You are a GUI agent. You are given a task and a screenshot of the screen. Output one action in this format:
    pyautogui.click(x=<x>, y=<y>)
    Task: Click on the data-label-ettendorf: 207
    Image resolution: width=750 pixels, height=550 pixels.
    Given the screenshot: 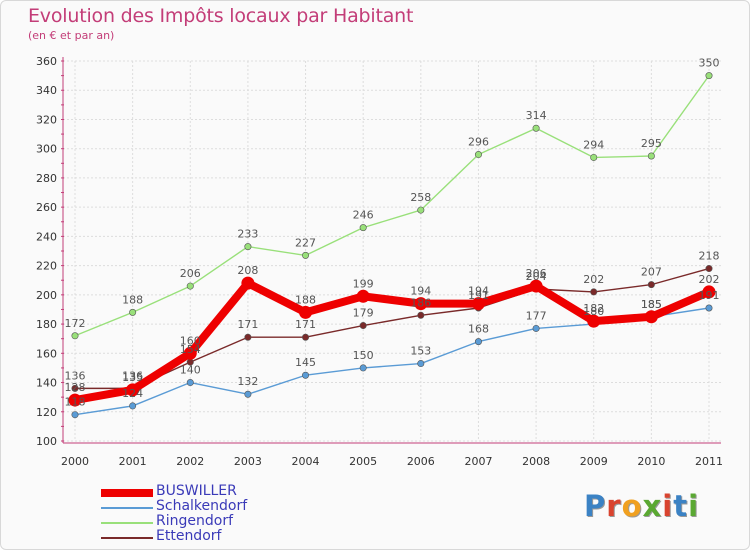 What is the action you would take?
    pyautogui.click(x=651, y=272)
    